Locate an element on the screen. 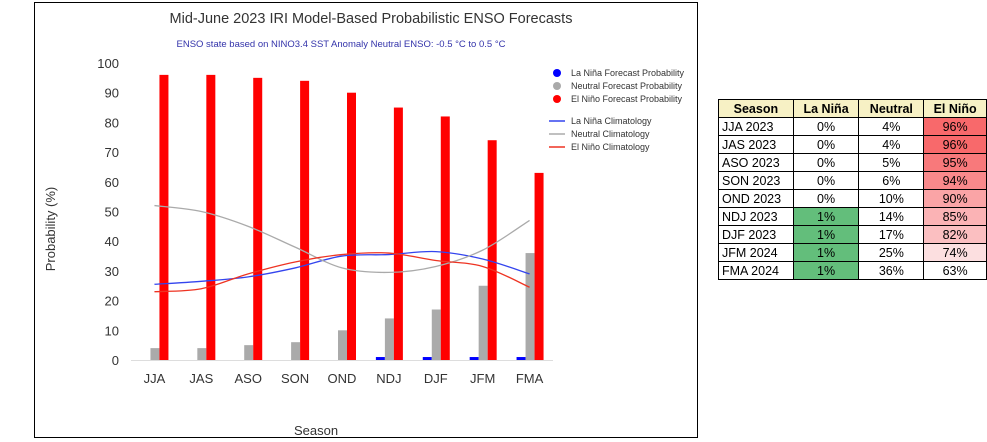 The width and height of the screenshot is (987, 442). y-tick-label: 100 is located at coordinates (108, 63).